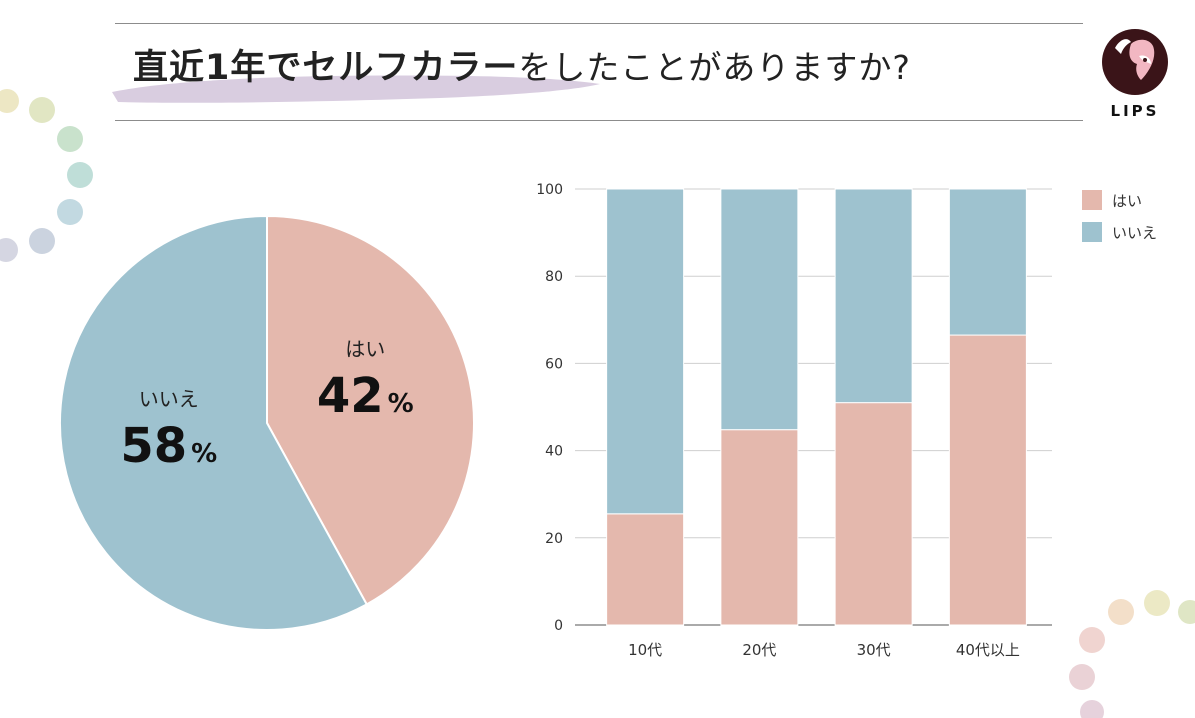 This screenshot has height=718, width=1195. What do you see at coordinates (874, 650) in the screenshot?
I see `x-tick-label: 30代` at bounding box center [874, 650].